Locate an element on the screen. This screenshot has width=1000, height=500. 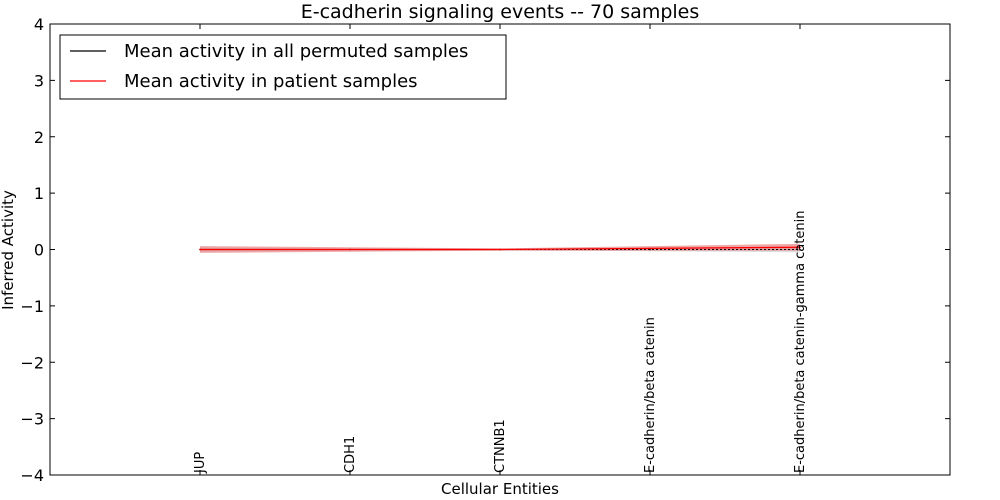
legend-label-permuted: Mean activity in all permuted samples is located at coordinates (296, 51).